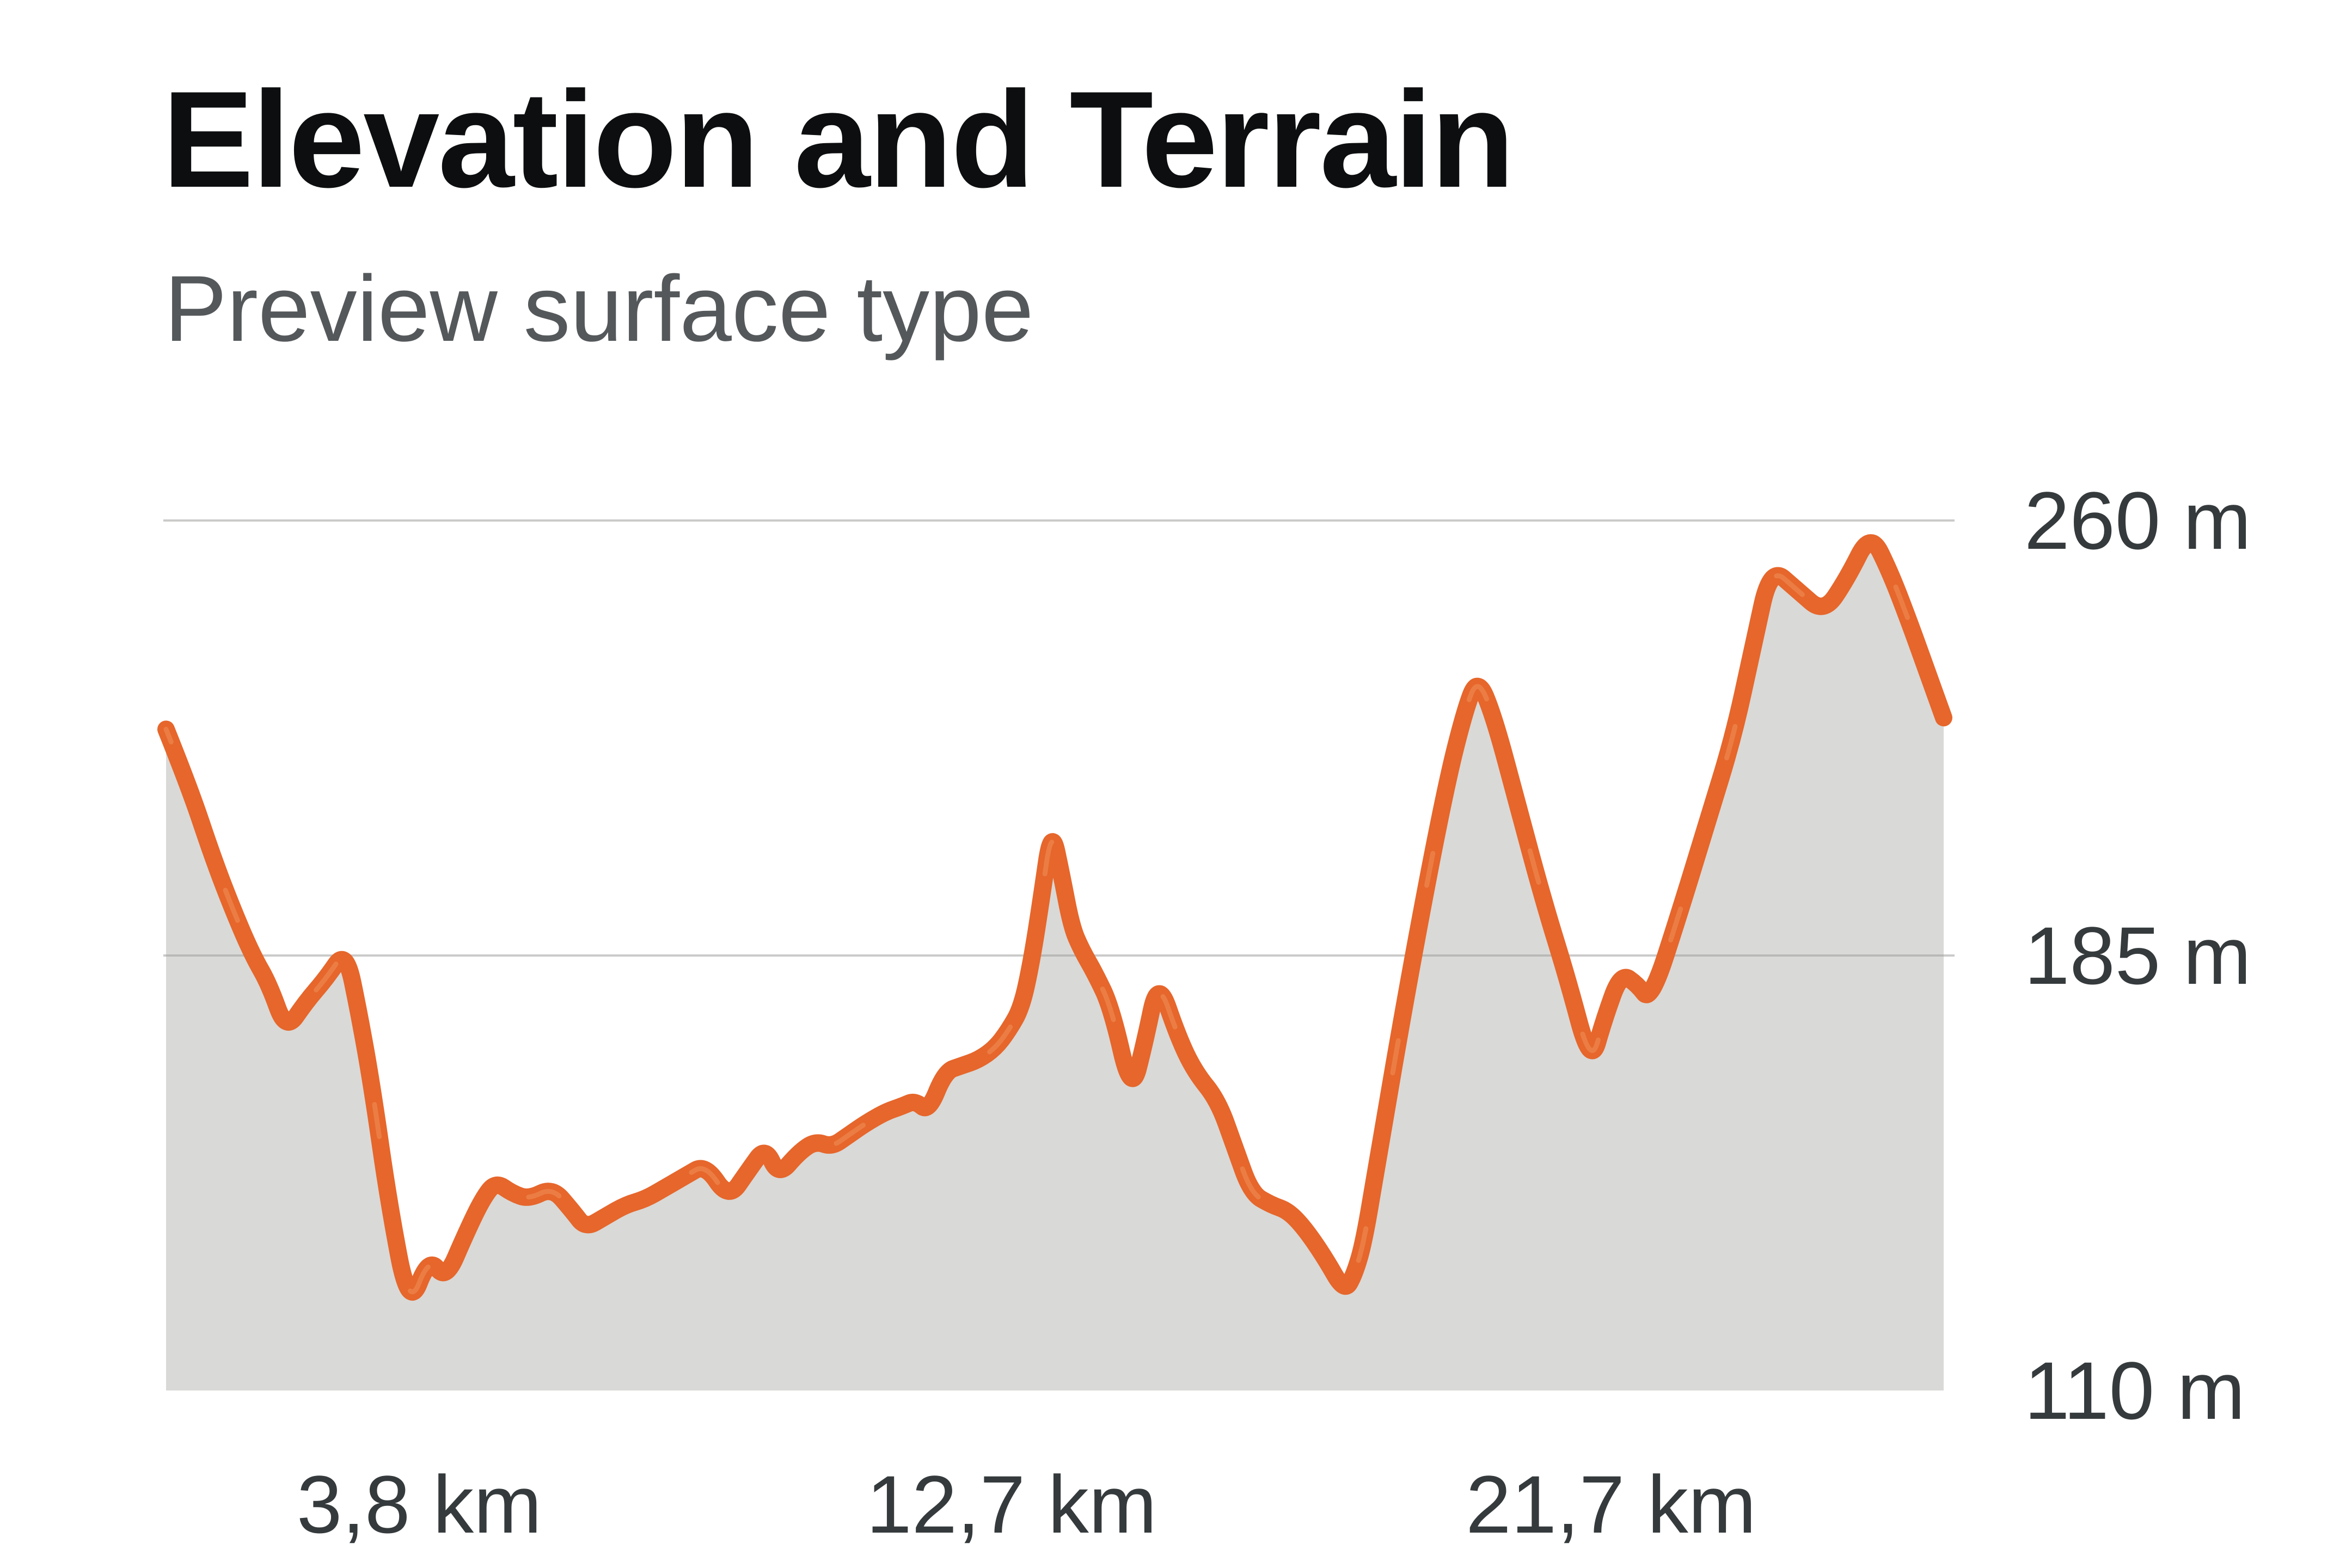 Image resolution: width=2352 pixels, height=1568 pixels. Describe the element at coordinates (2137, 955) in the screenshot. I see `y-axis-label-185m: 185 m` at that location.